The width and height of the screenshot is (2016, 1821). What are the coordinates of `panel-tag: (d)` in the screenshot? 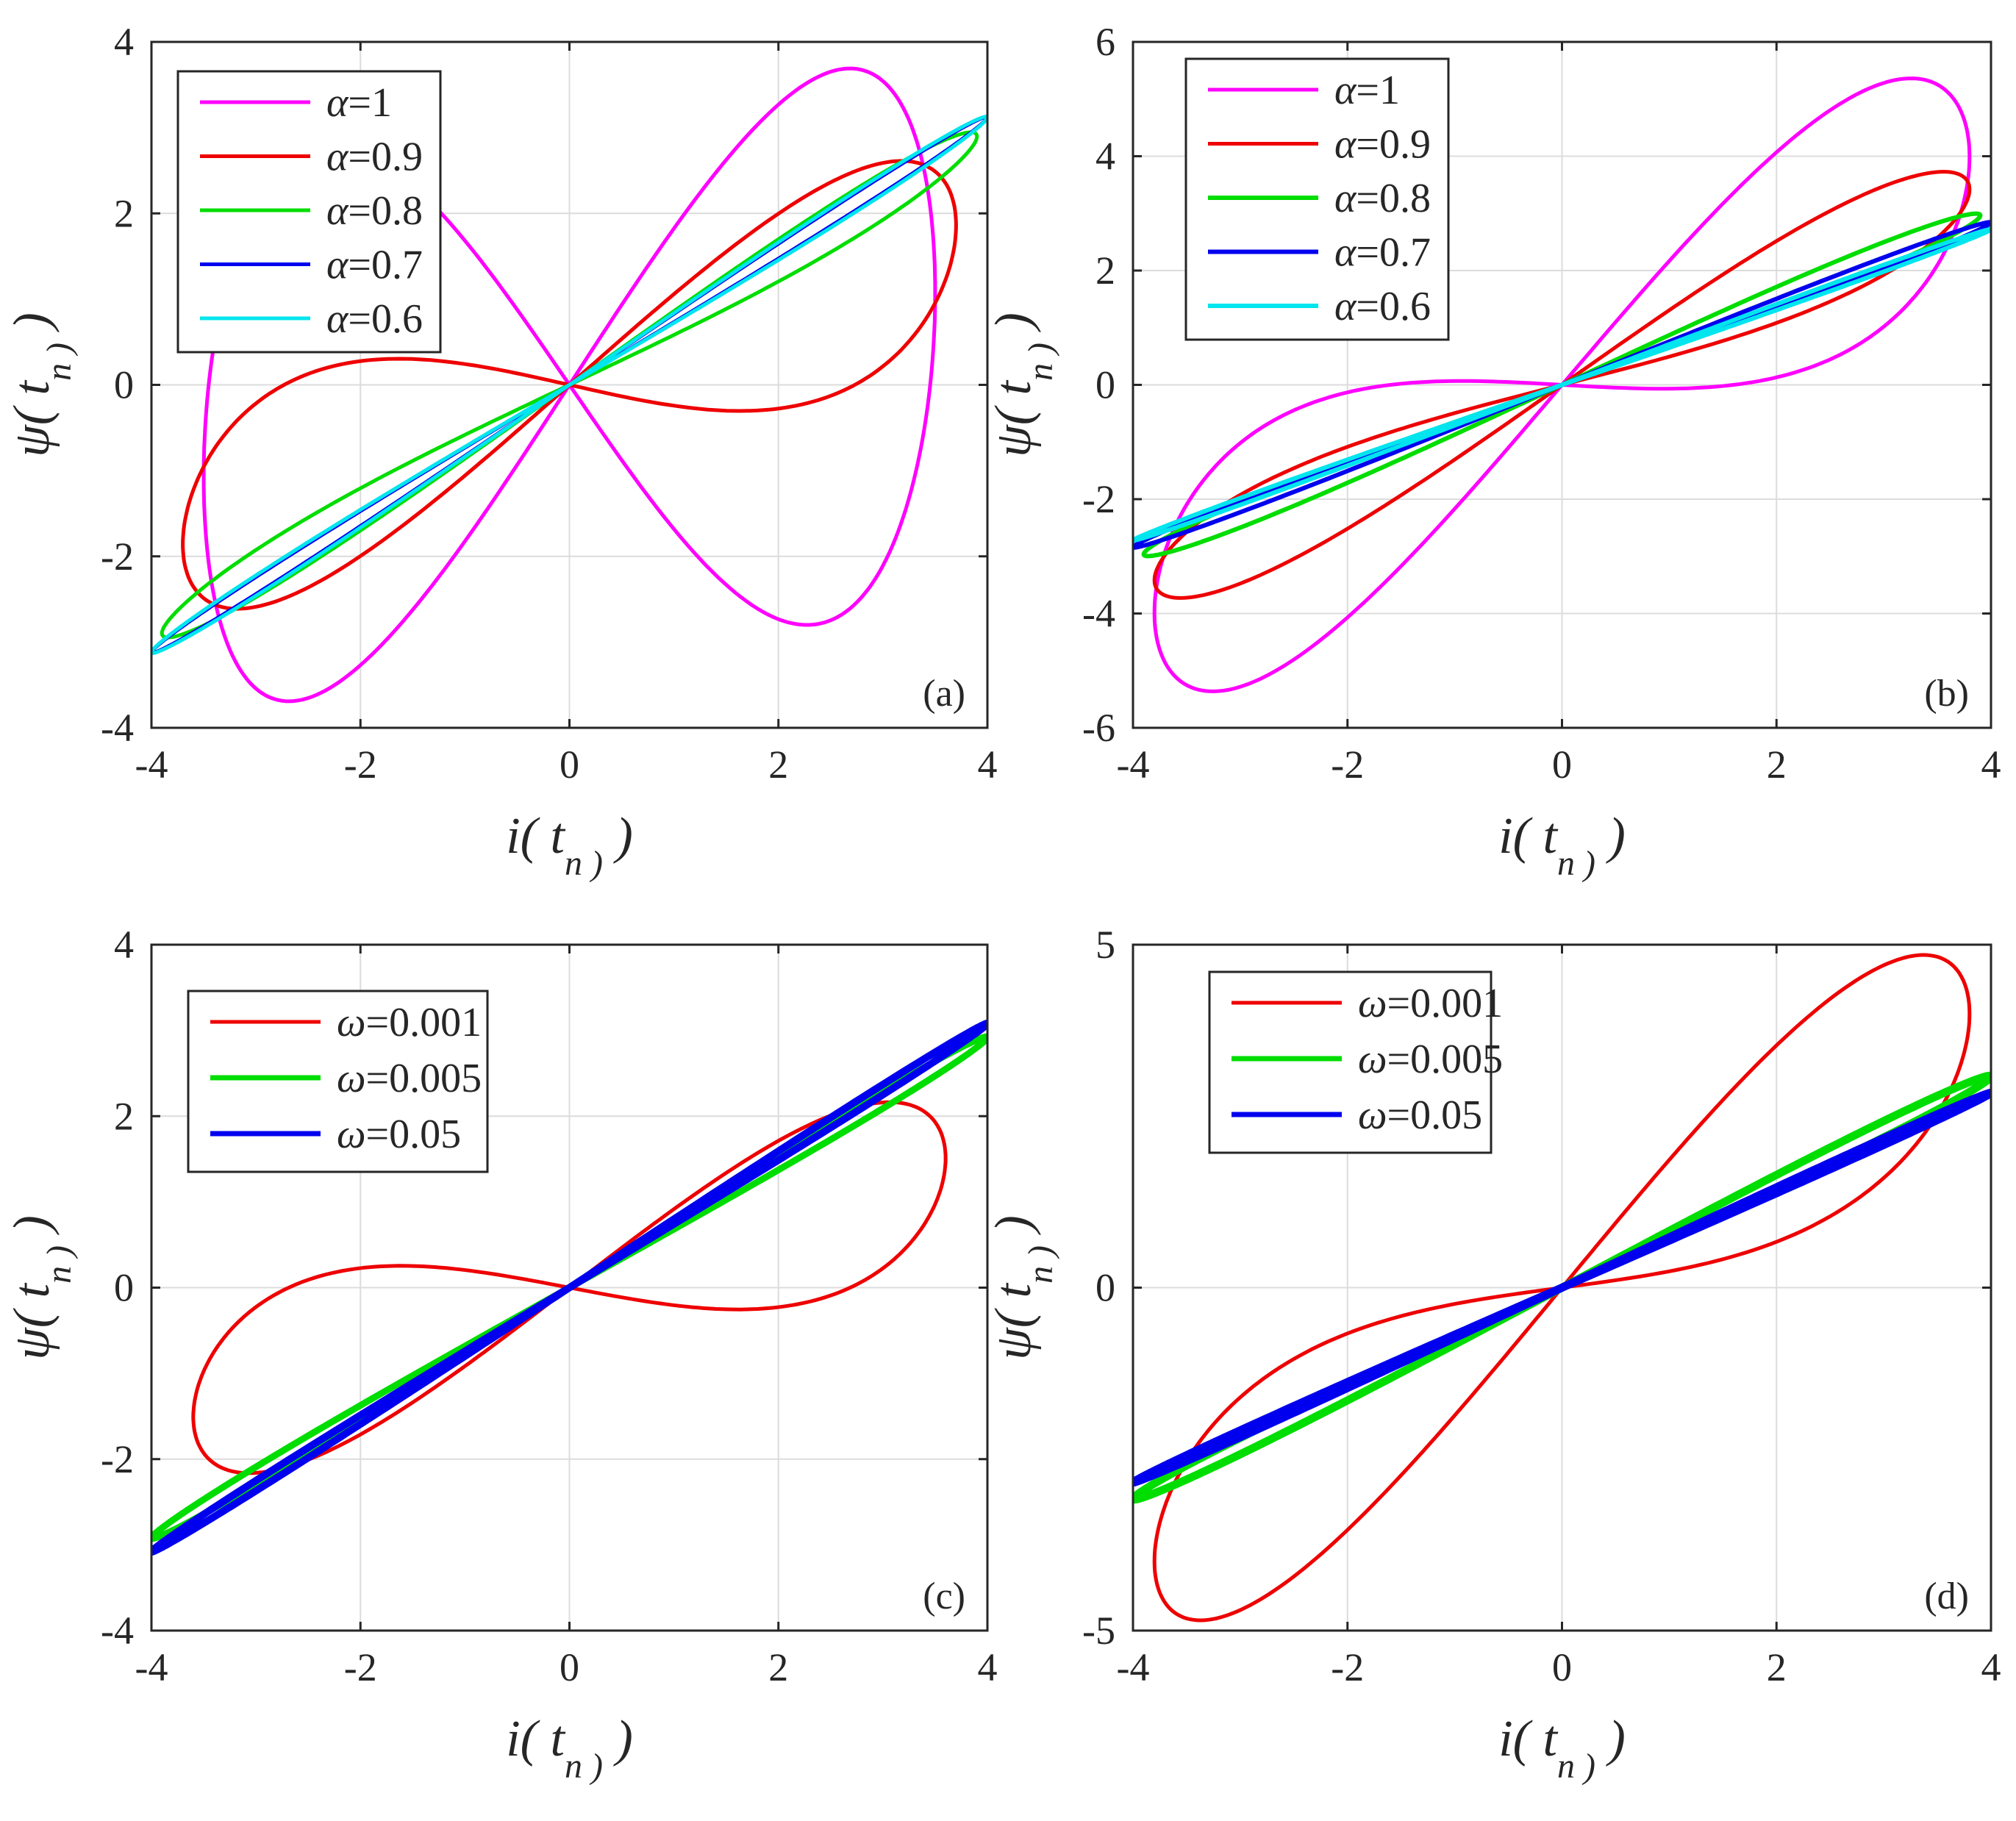 It's located at (1946, 1596).